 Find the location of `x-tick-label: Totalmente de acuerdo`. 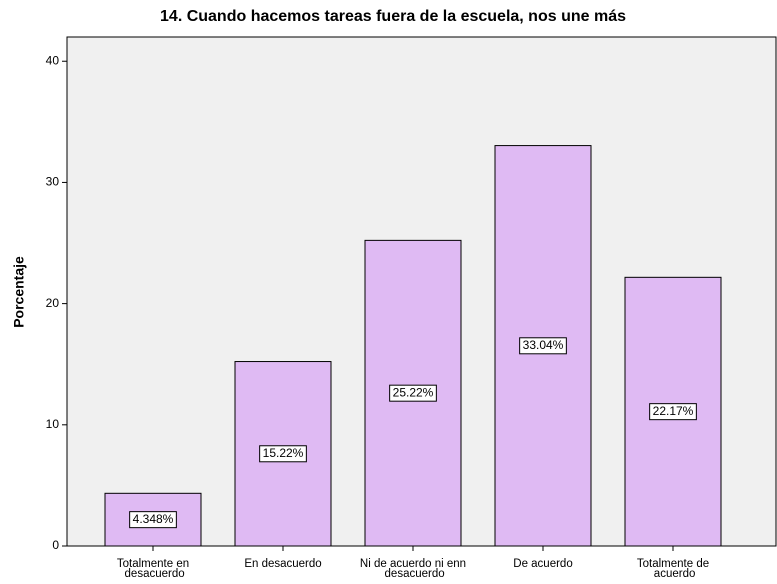

x-tick-label: Totalmente de acuerdo is located at coordinates (673, 569).